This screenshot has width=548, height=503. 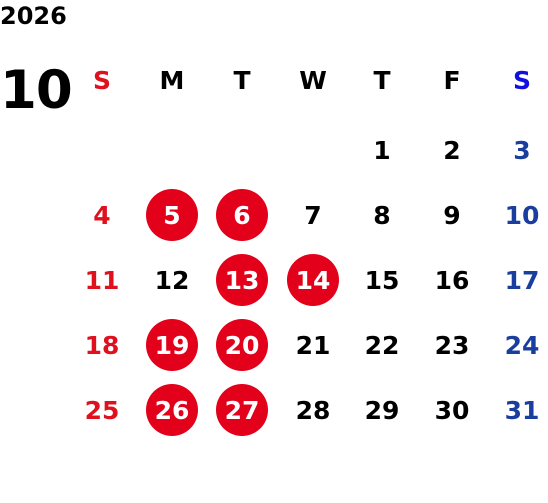 What do you see at coordinates (522, 410) in the screenshot?
I see `calendar-day: 31` at bounding box center [522, 410].